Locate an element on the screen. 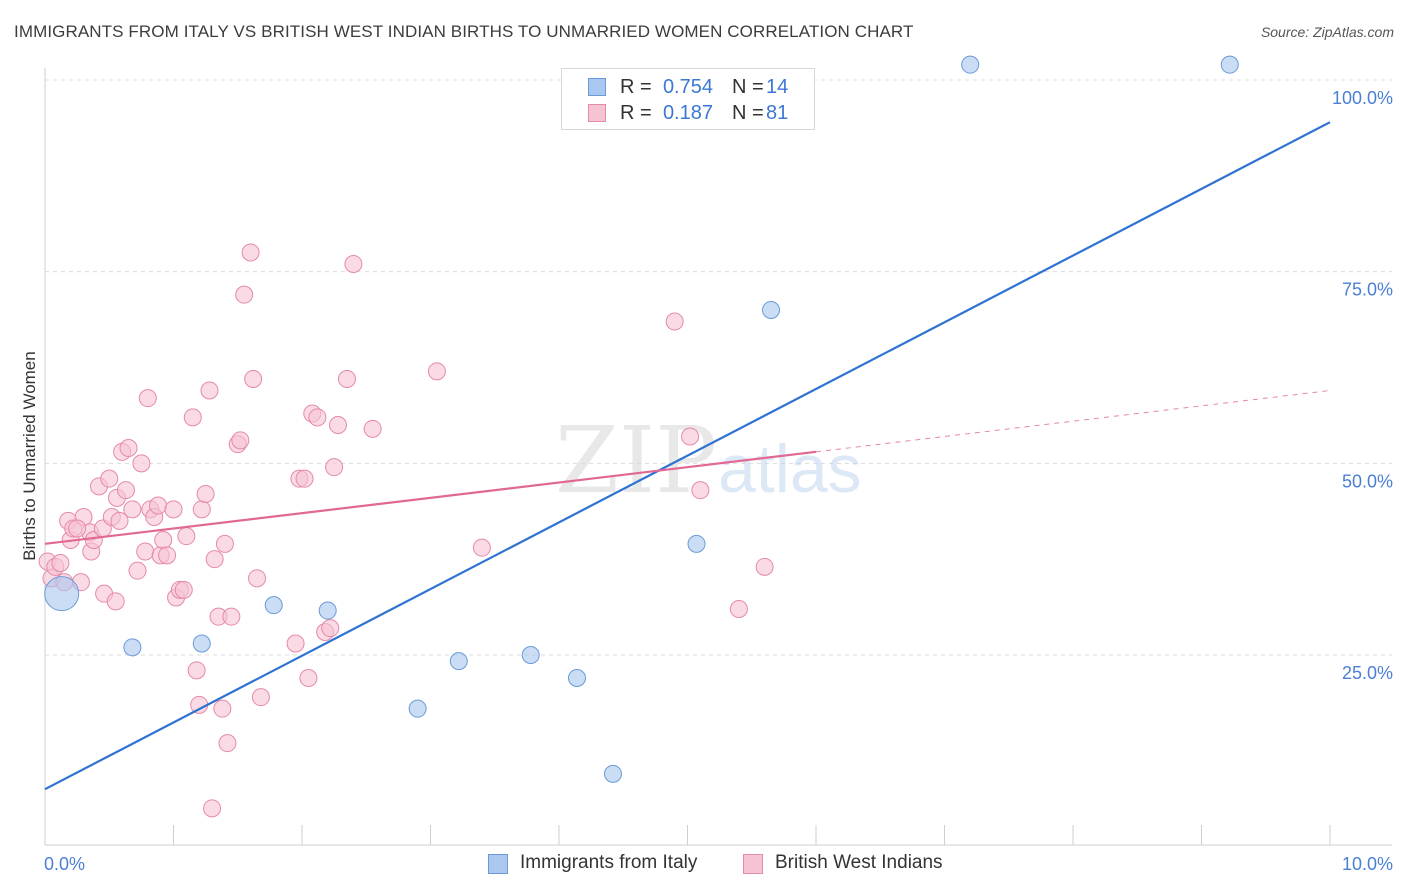 The height and width of the screenshot is (892, 1406). x-tick-labels: 0.0% 10.0% is located at coordinates (718, 864).